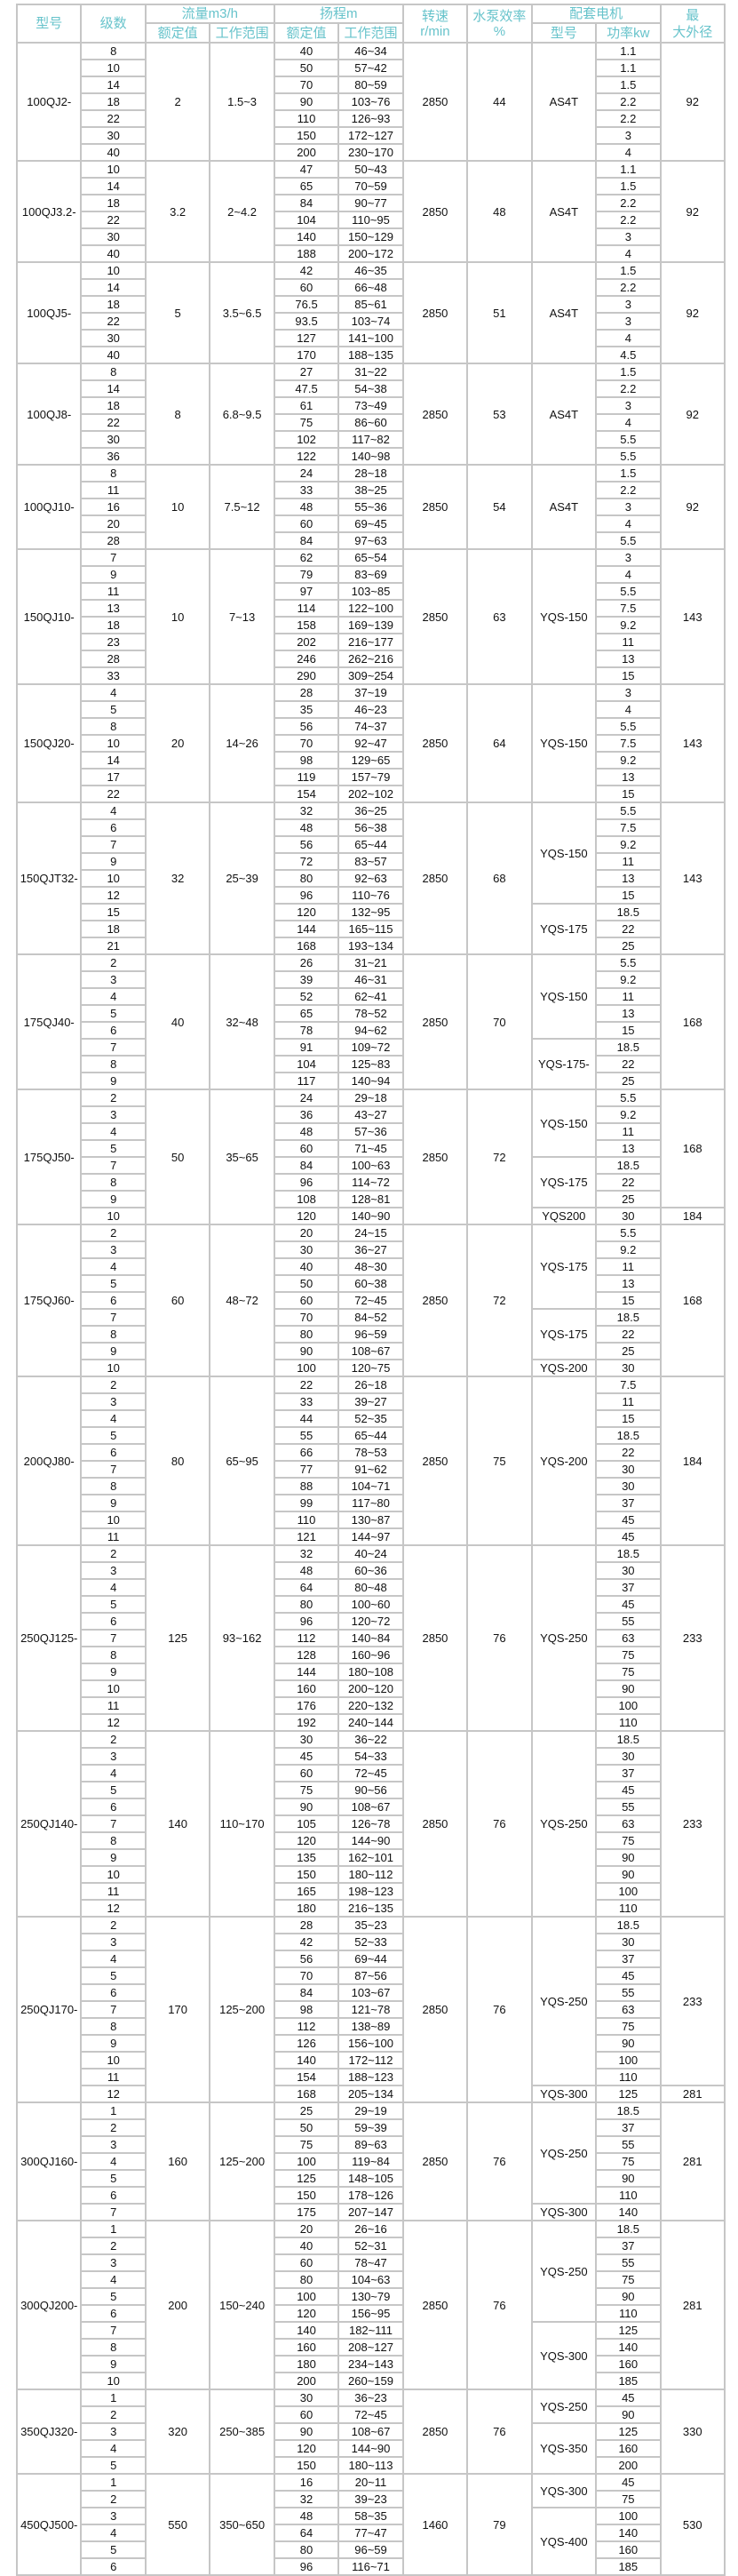 The image size is (738, 2576). Describe the element at coordinates (370, 2313) in the screenshot. I see `head-range-cell: 156~95` at that location.